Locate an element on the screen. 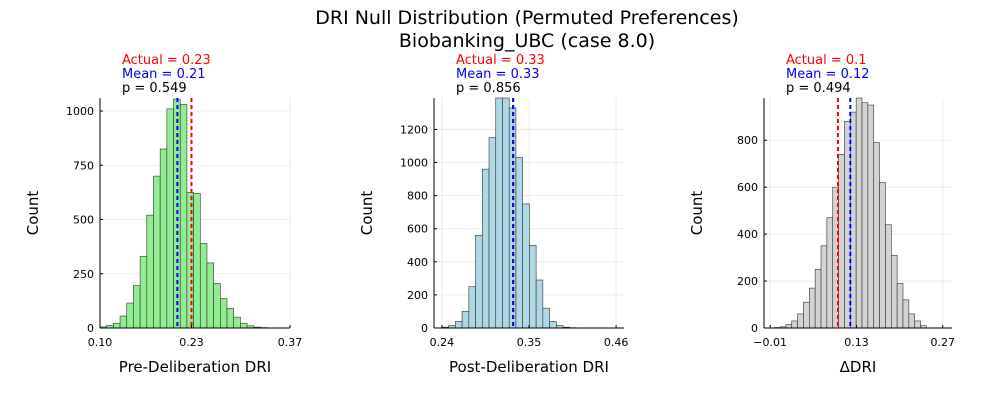 The width and height of the screenshot is (1000, 400). annotation-mean: Mean = 0.12 is located at coordinates (828, 74).